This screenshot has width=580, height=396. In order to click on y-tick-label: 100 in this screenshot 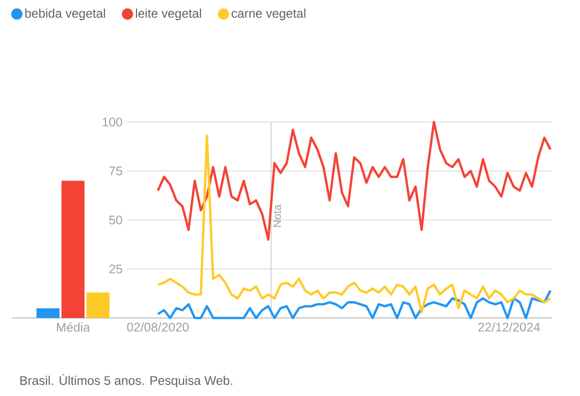, I will do `click(112, 122)`.